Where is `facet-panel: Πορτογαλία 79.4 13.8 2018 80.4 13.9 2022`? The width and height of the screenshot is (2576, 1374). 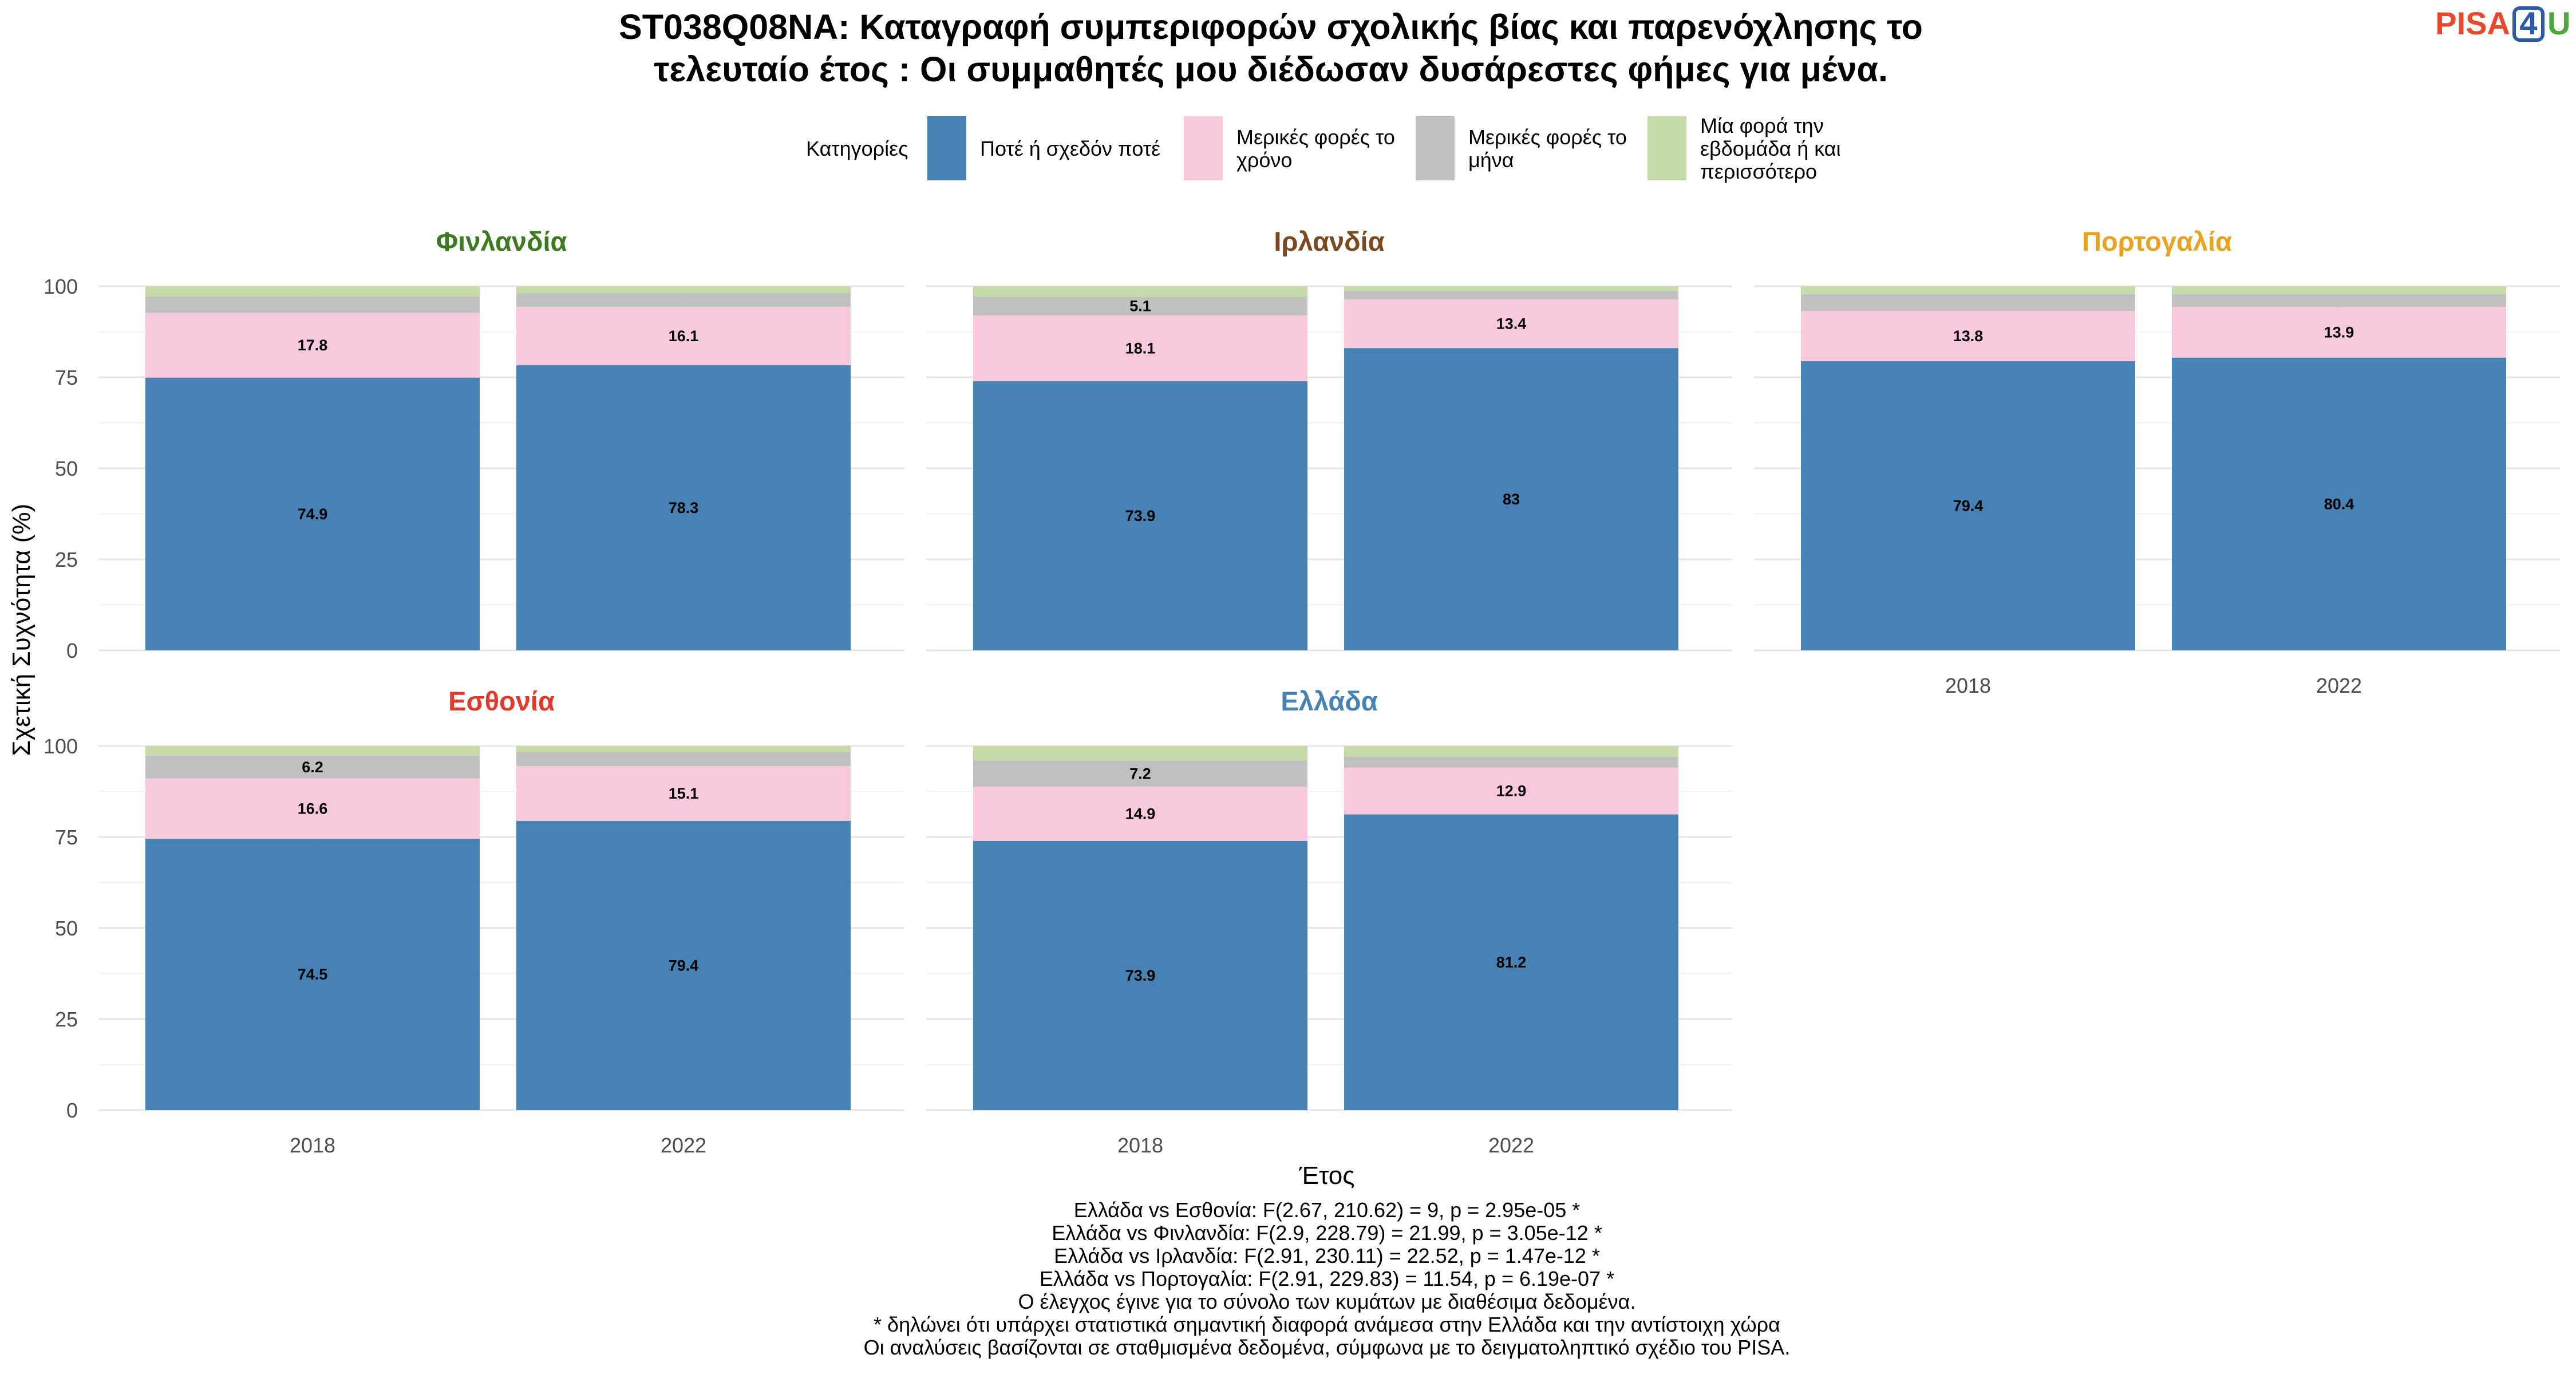 facet-panel: Πορτογαλία 79.4 13.8 2018 80.4 13.9 2022 is located at coordinates (2157, 462).